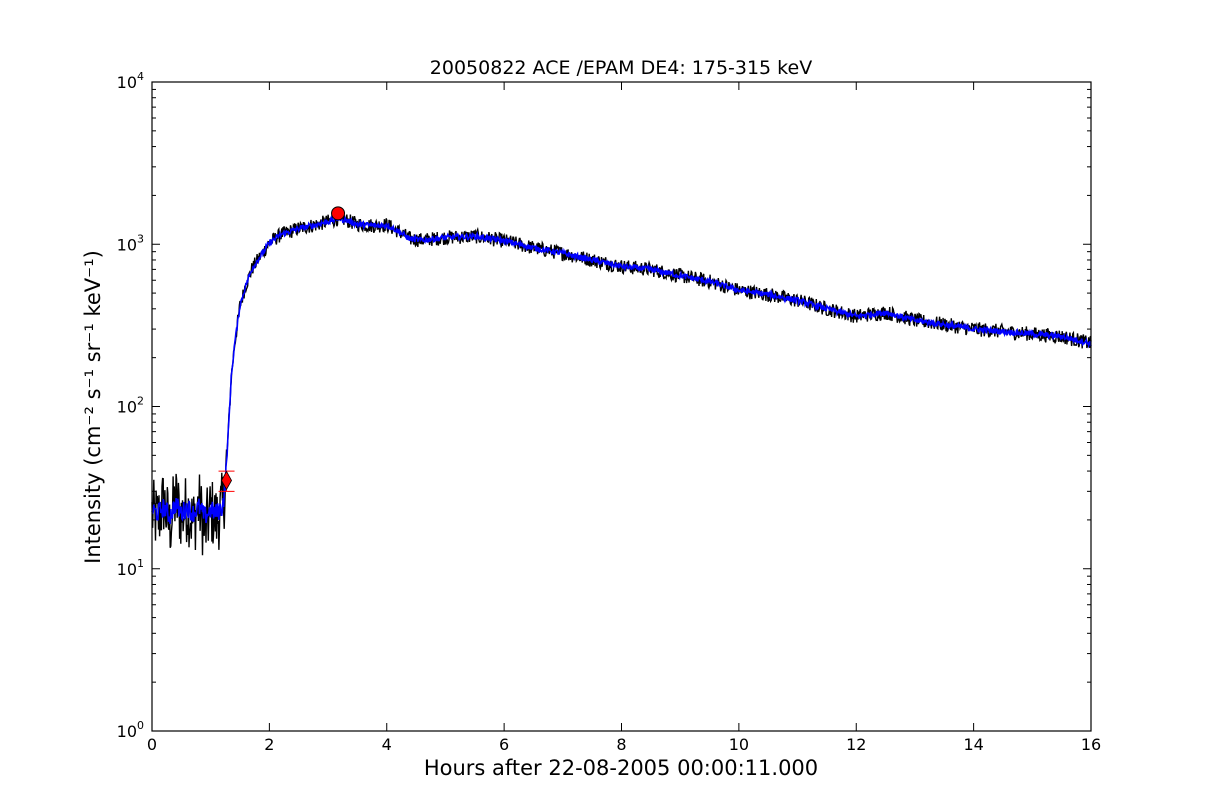  I want to click on x-tick-label: 10, so click(739, 744).